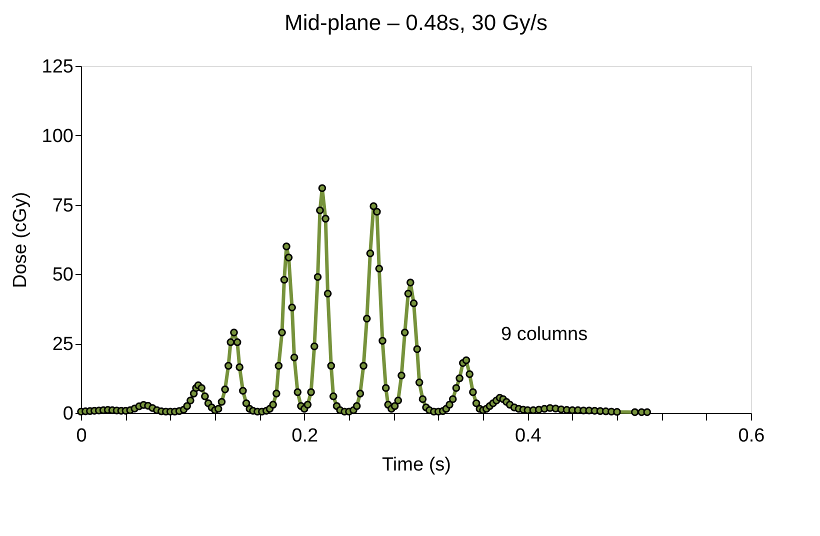 The height and width of the screenshot is (536, 820). I want to click on y-tick-label: 75, so click(63, 205).